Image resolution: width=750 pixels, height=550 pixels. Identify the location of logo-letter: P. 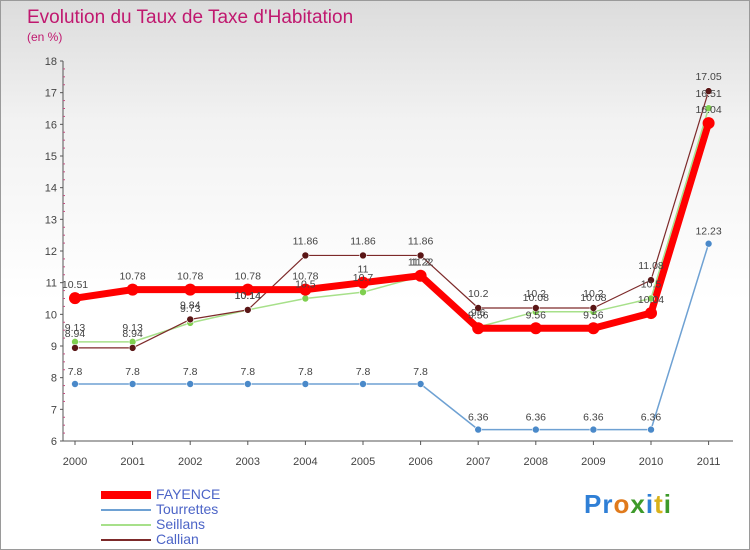
(593, 504).